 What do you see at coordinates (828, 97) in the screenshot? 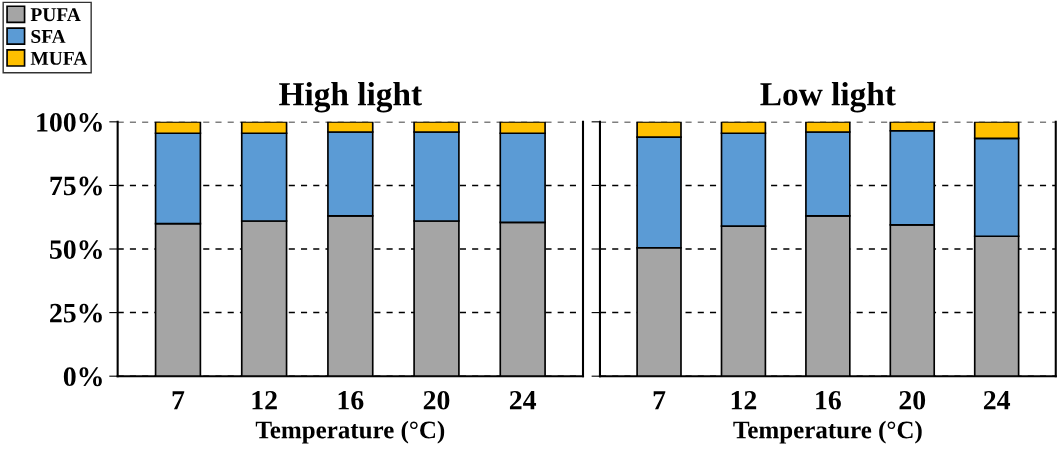
I see `chart-title: Low light` at bounding box center [828, 97].